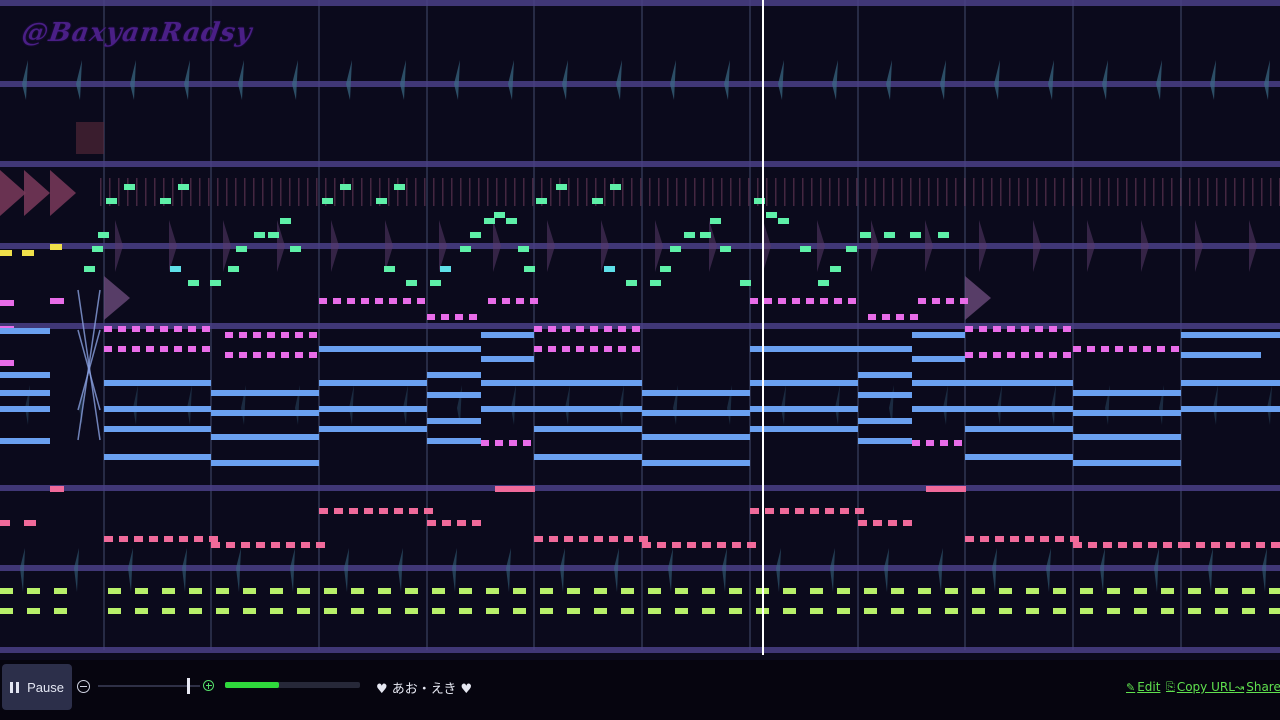 This screenshot has width=1280, height=720. Describe the element at coordinates (37, 687) in the screenshot. I see `pause-button: Pause` at that location.